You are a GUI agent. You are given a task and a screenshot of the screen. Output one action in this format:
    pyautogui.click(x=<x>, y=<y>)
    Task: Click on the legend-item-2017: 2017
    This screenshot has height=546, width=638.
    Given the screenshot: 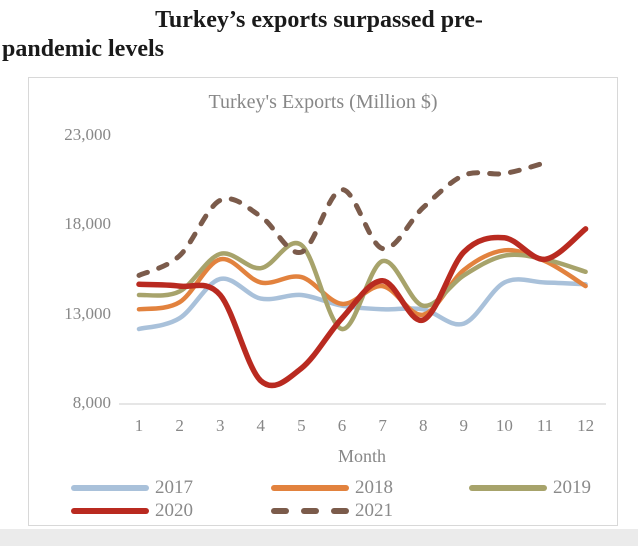 What is the action you would take?
    pyautogui.click(x=132, y=487)
    